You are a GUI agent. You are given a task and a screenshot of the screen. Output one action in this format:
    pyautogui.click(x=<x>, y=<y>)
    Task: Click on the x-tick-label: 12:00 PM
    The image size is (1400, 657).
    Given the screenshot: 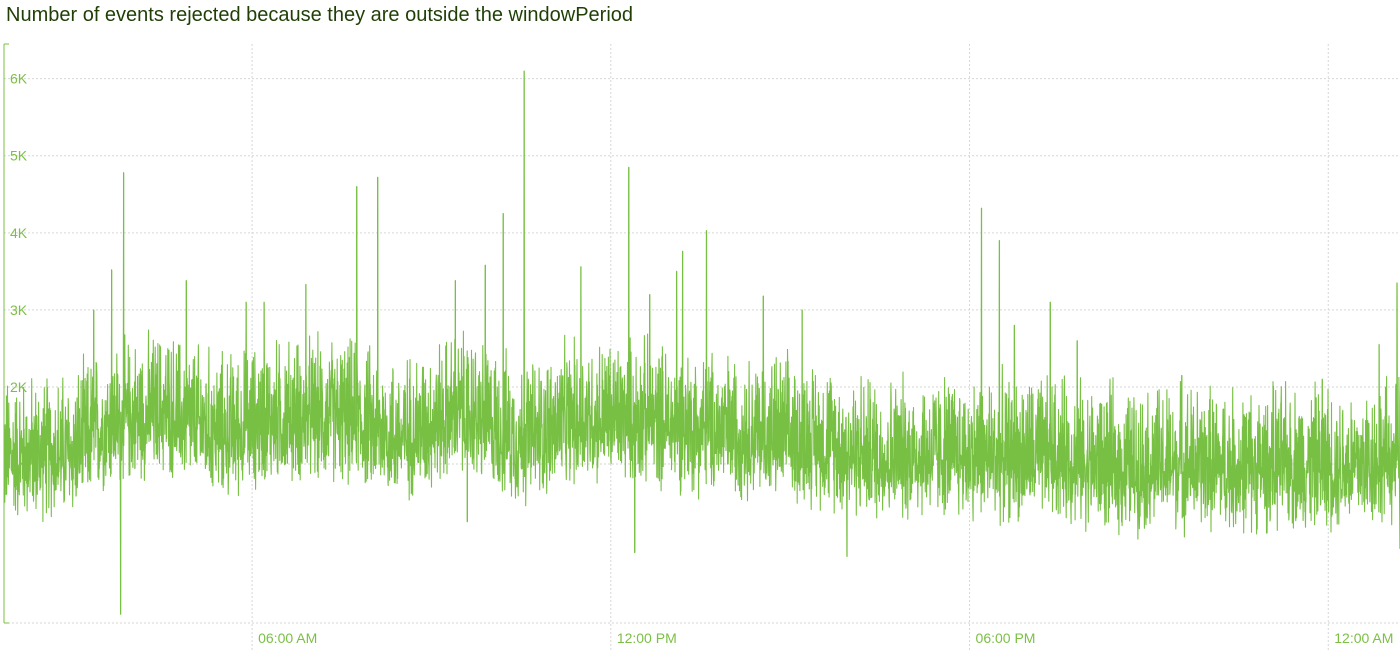 What is the action you would take?
    pyautogui.click(x=647, y=638)
    